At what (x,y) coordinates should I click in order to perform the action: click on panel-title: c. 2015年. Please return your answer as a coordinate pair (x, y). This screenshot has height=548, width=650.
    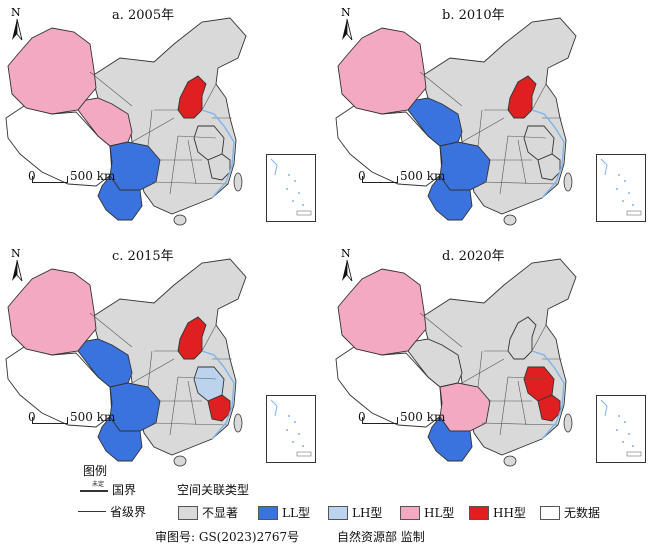
    Looking at the image, I should click on (143, 256).